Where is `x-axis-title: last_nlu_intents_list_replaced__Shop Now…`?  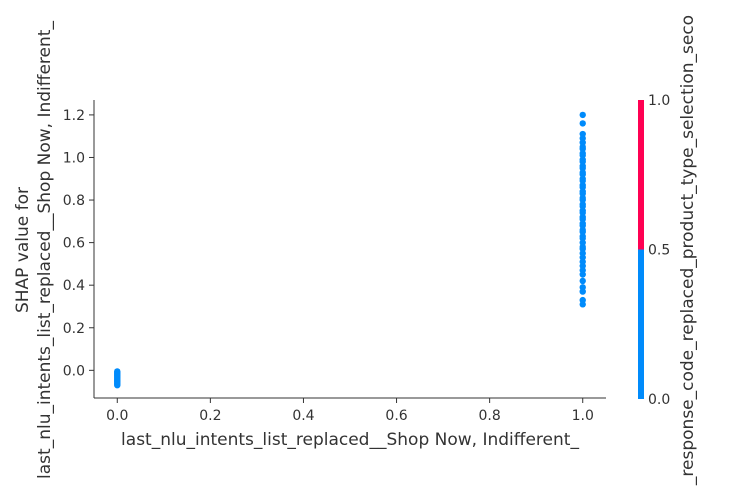
x-axis-title: last_nlu_intents_list_replaced__Shop Now… is located at coordinates (350, 440).